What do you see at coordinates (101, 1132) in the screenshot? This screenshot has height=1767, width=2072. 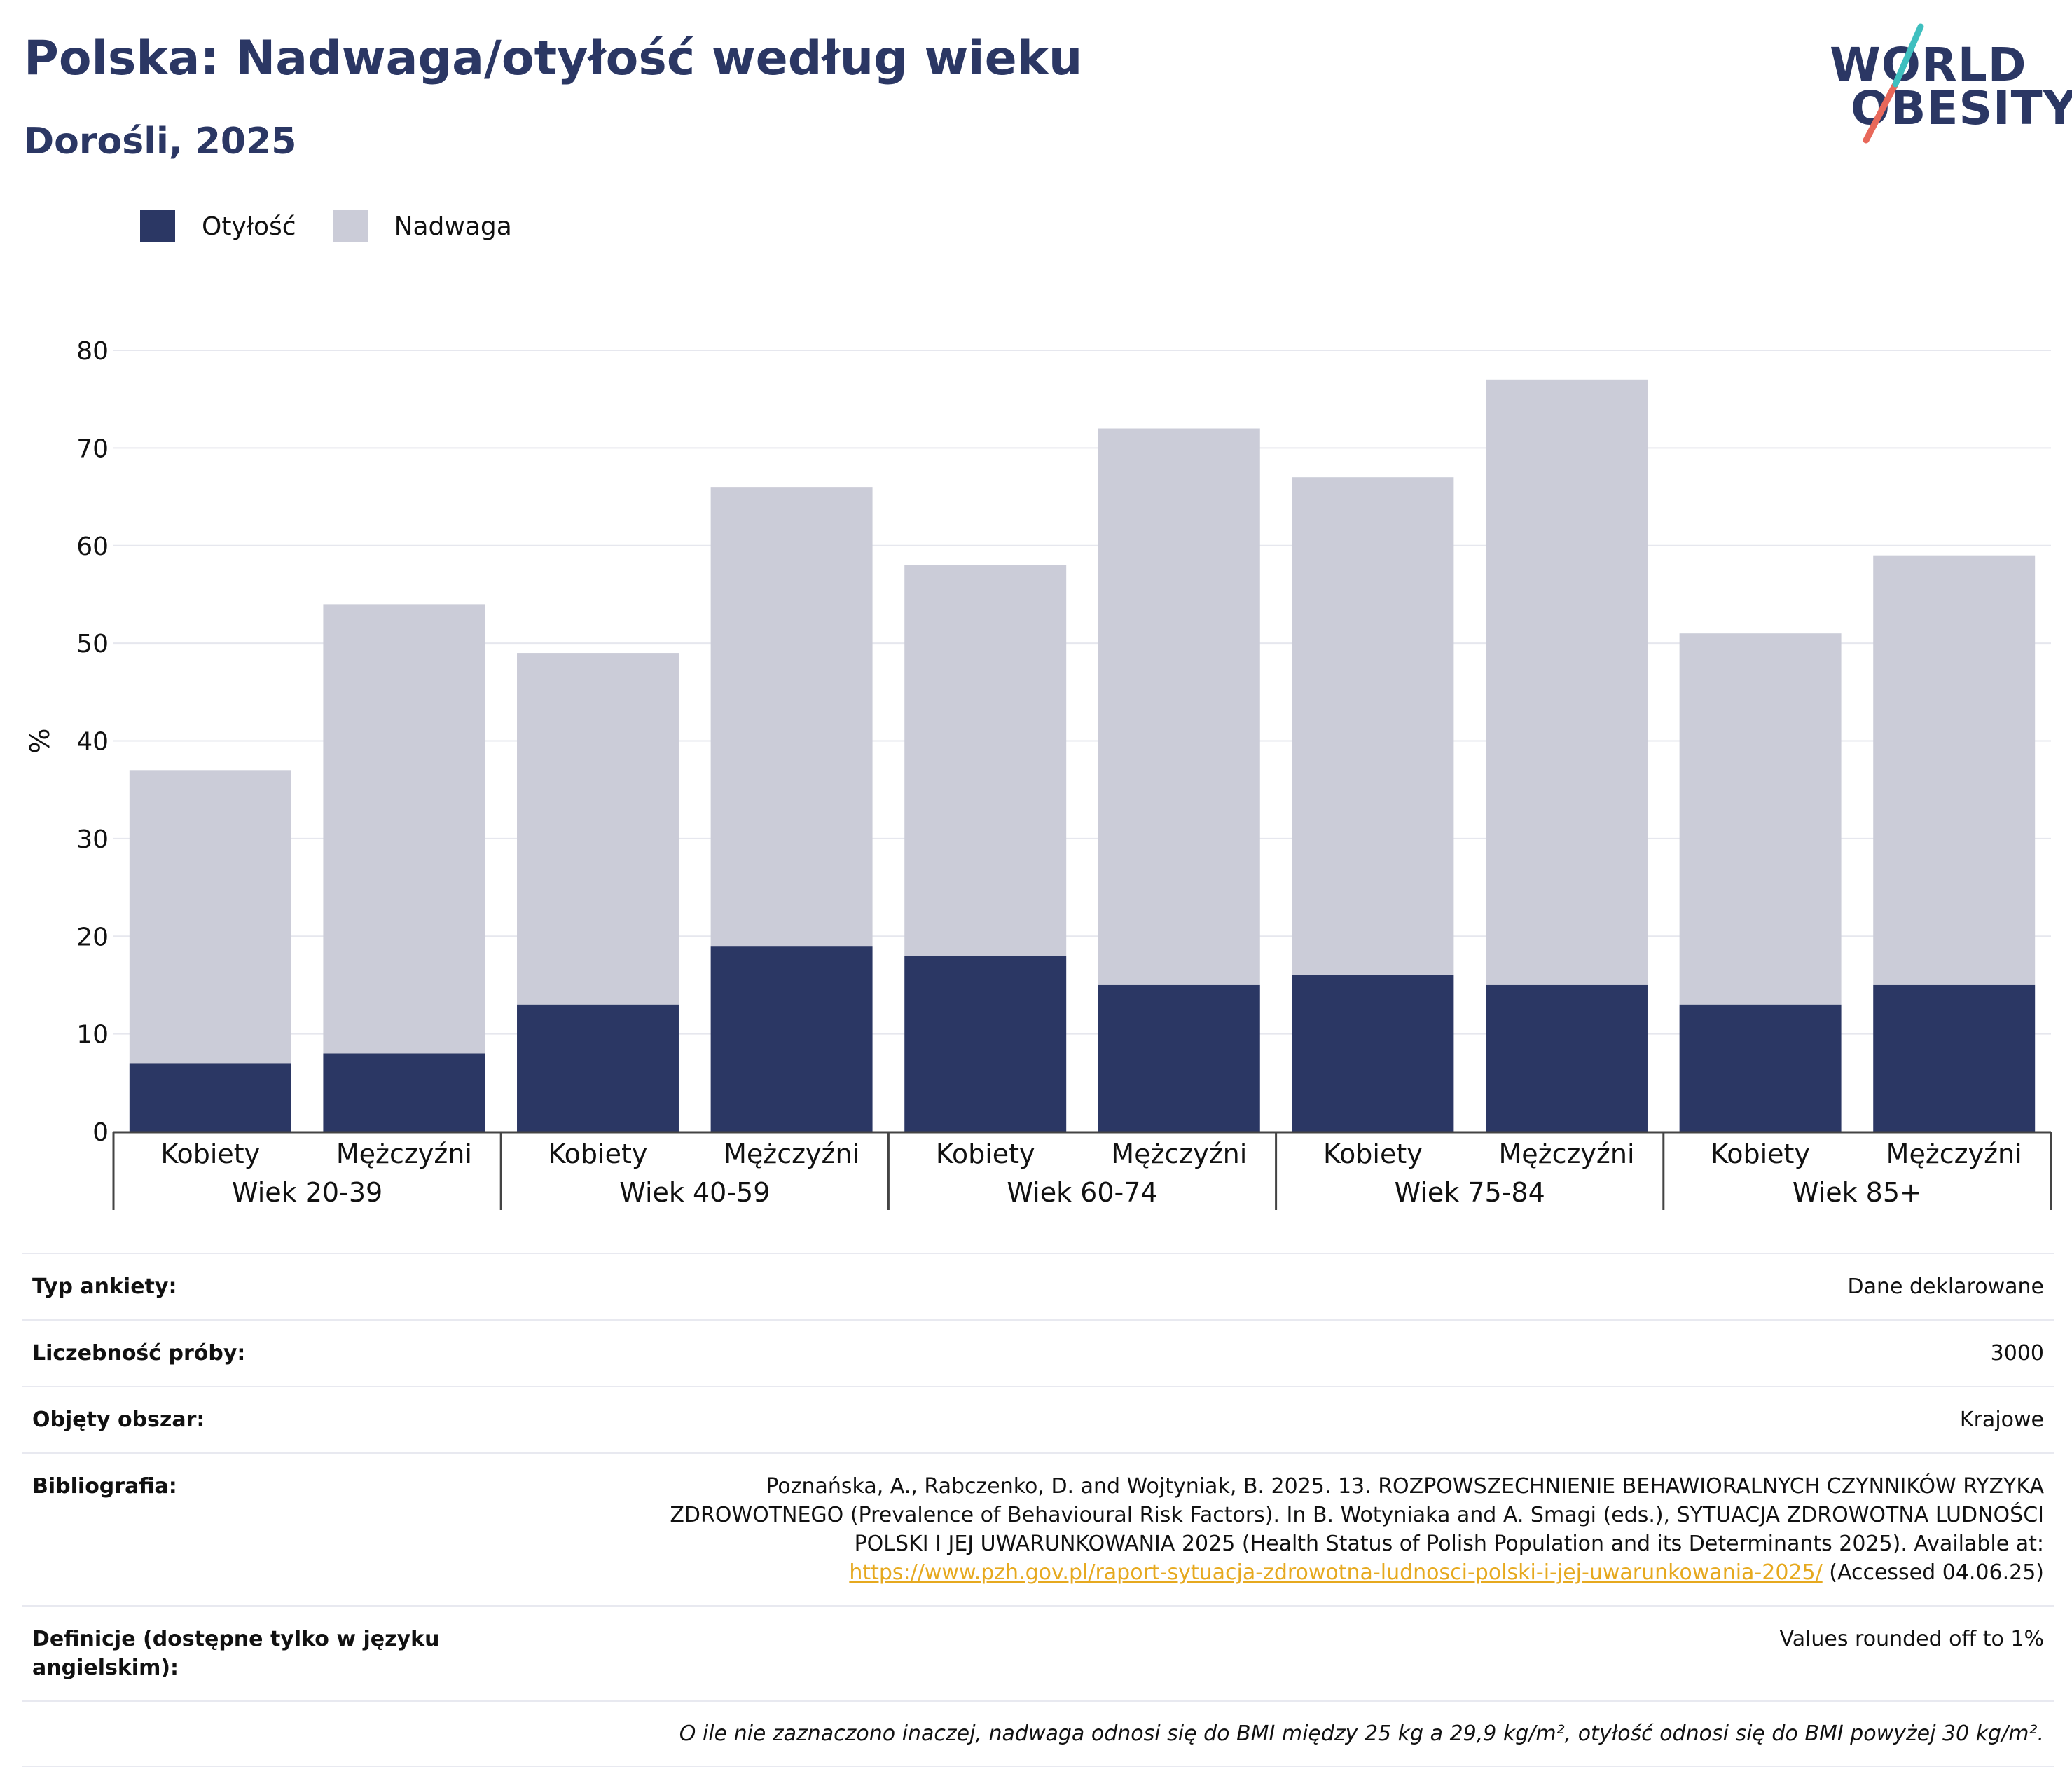 I see `y-tick-label: 0` at bounding box center [101, 1132].